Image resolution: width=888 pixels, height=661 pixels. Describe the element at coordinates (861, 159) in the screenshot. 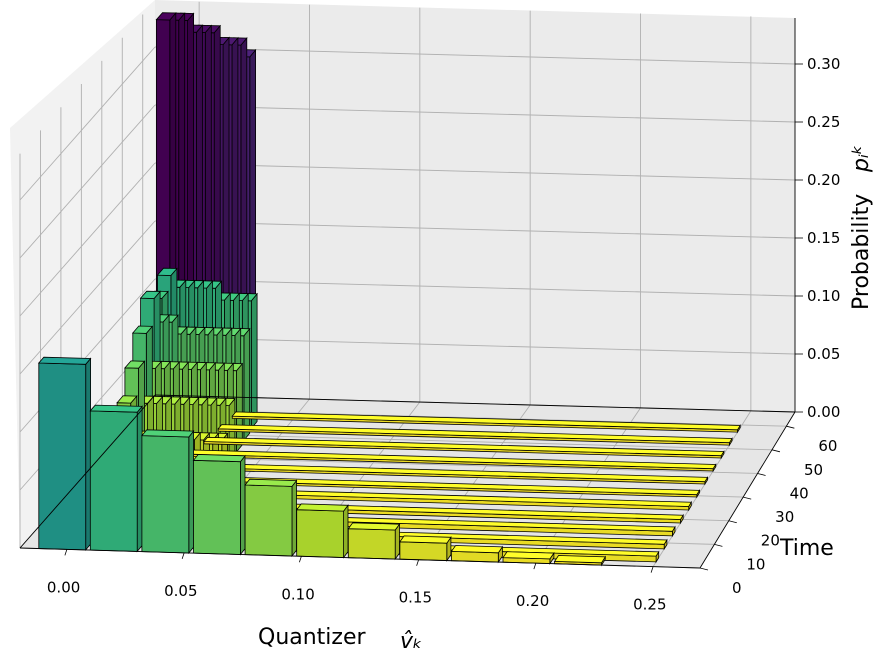

I see `z-axis-label-symbol: pᵢᵏ` at that location.